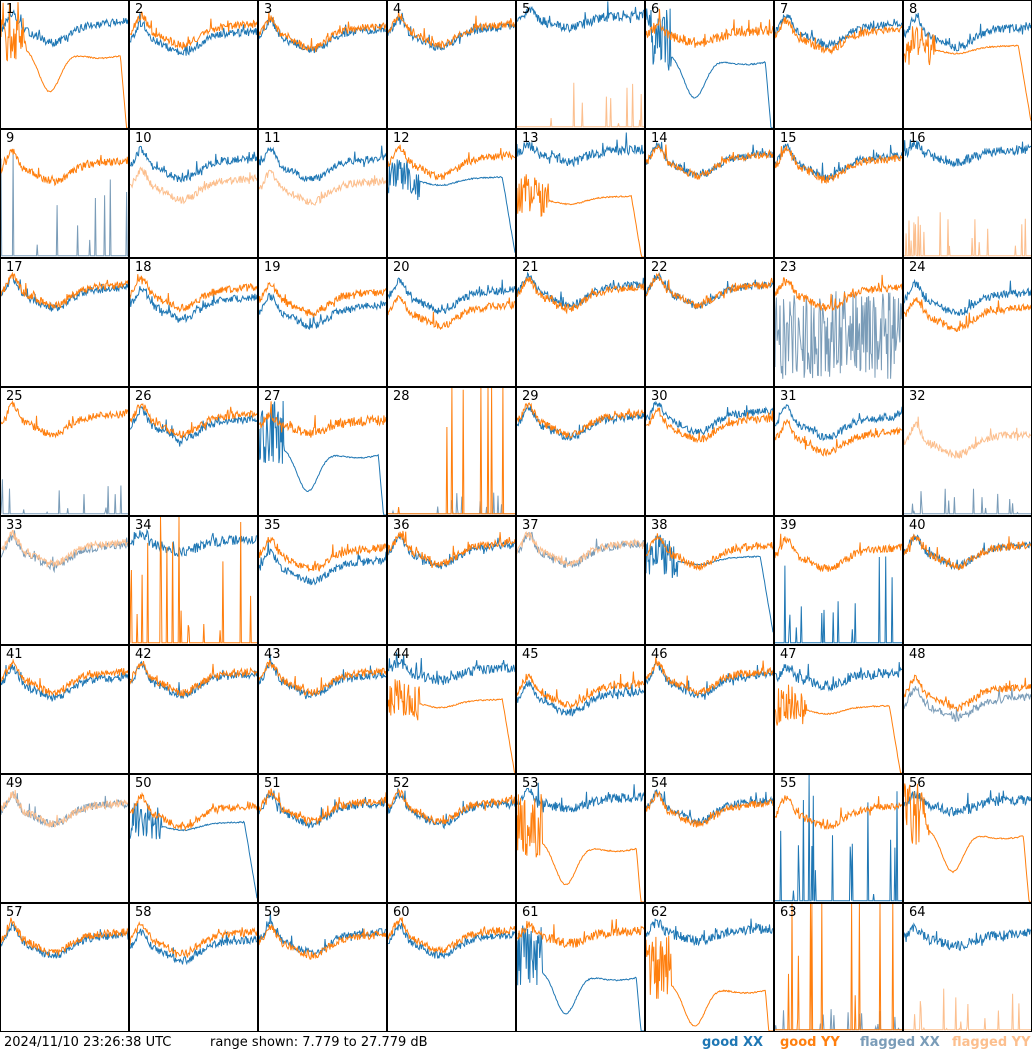 This screenshot has height=1053, width=1033. What do you see at coordinates (709, 322) in the screenshot?
I see `antenna-panel: 22` at bounding box center [709, 322].